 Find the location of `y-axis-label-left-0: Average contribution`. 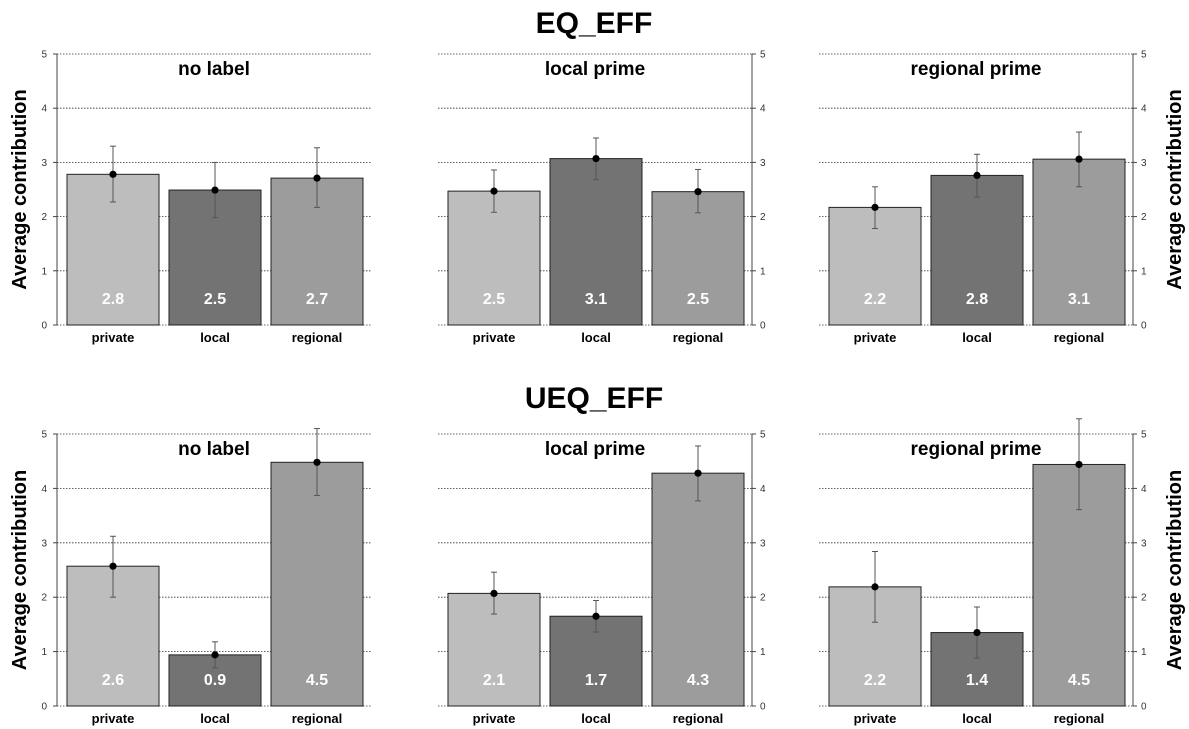

y-axis-label-left-0: Average contribution is located at coordinates (20, 189).